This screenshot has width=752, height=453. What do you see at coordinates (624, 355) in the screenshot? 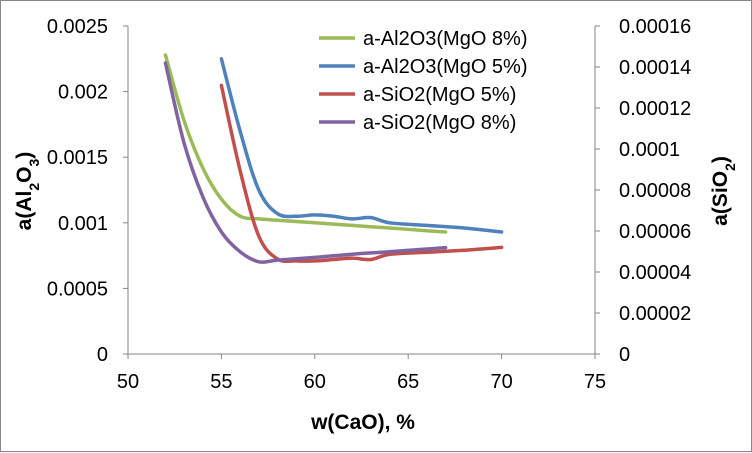
I see `y-right-tick-label: 0` at bounding box center [624, 355].